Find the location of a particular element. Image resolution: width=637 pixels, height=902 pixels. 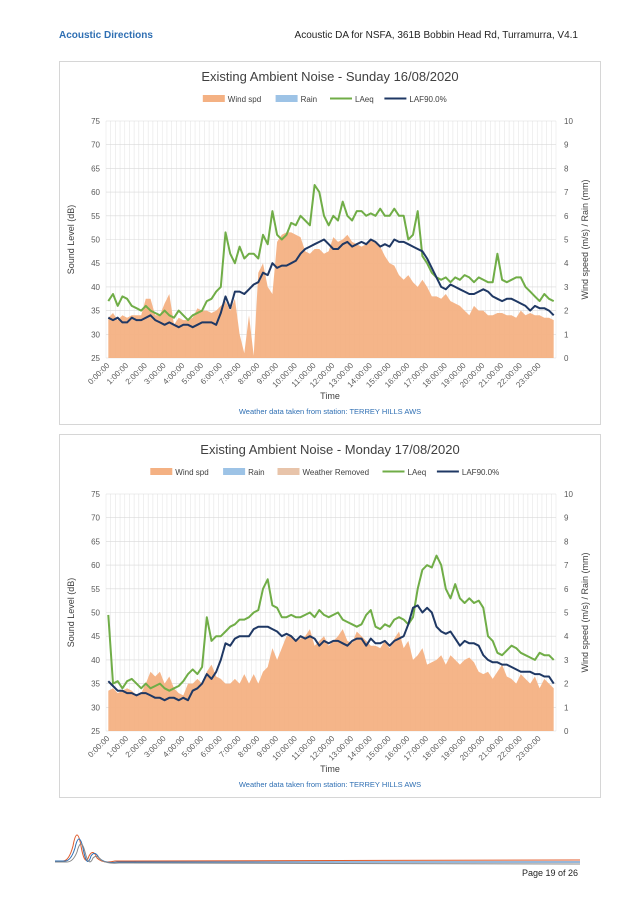

waveform-logo is located at coordinates (318, 853).